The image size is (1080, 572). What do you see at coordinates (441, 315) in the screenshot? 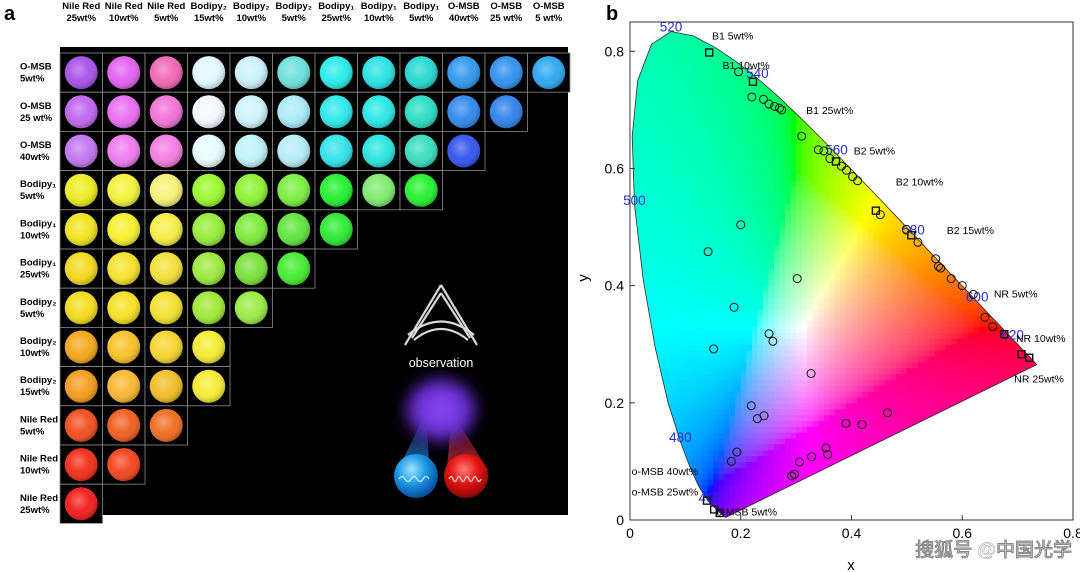
I see `eye-icon` at bounding box center [441, 315].